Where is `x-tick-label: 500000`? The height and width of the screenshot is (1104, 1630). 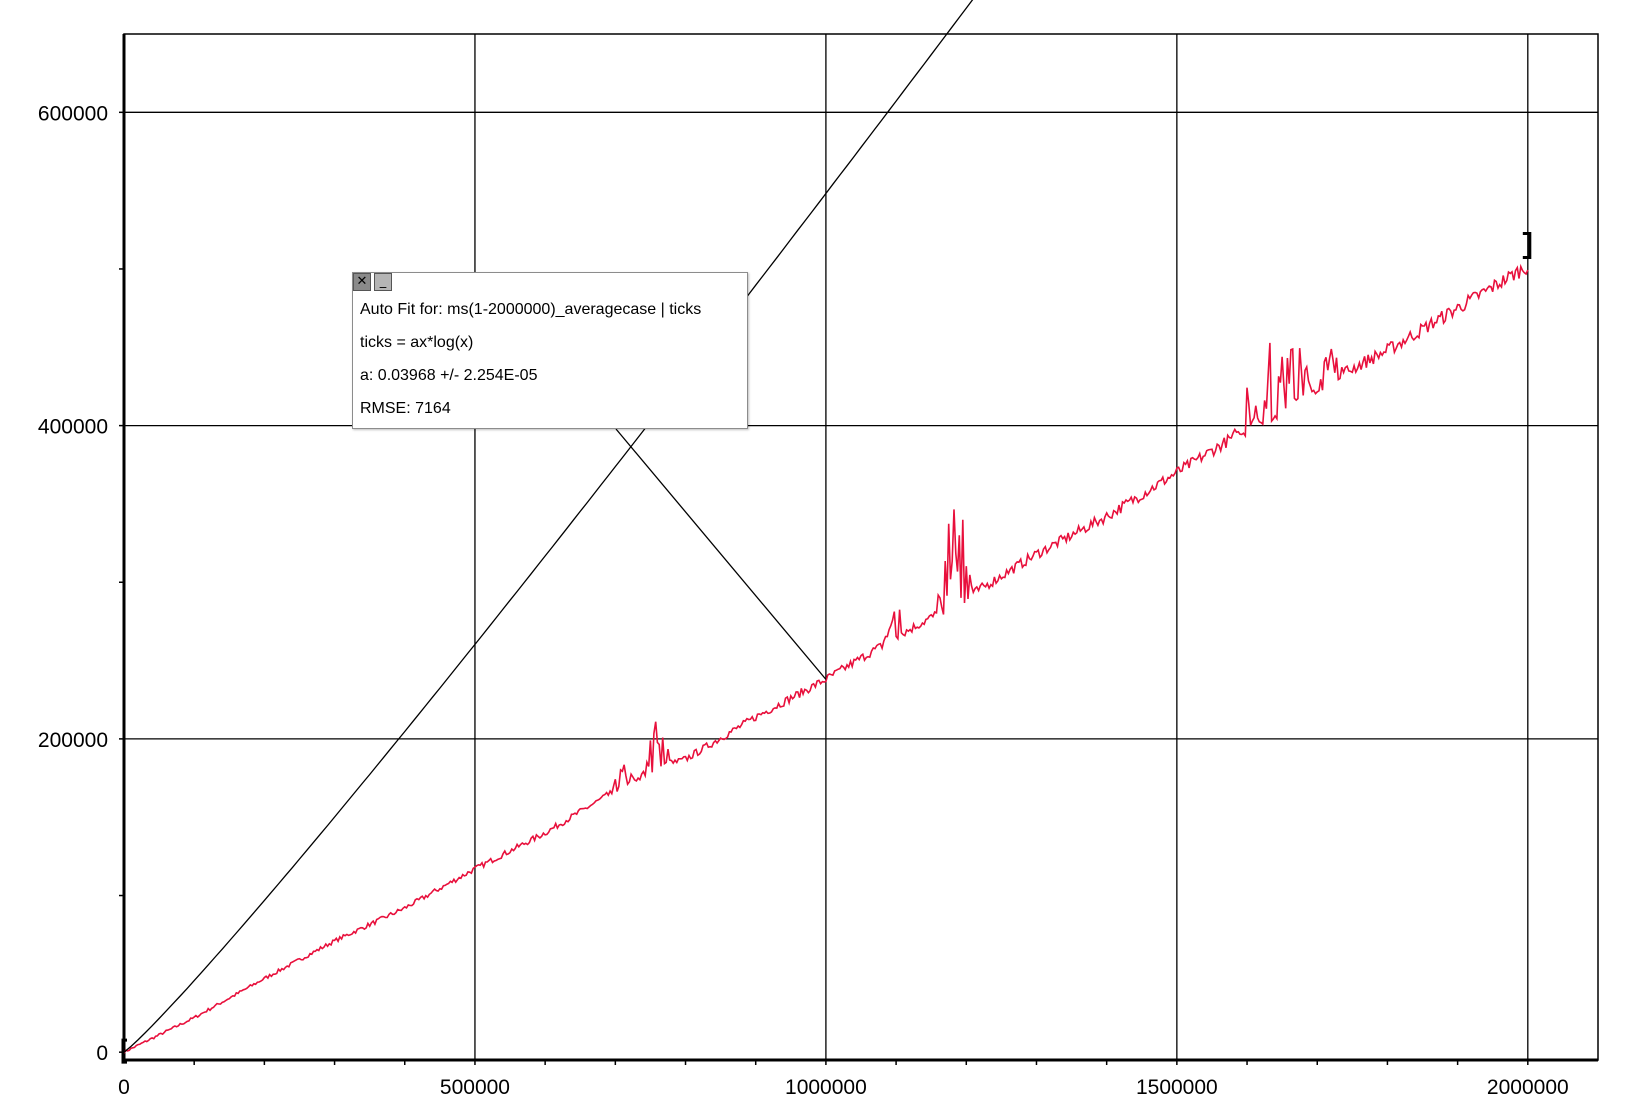
x-tick-label: 500000 is located at coordinates (475, 1087).